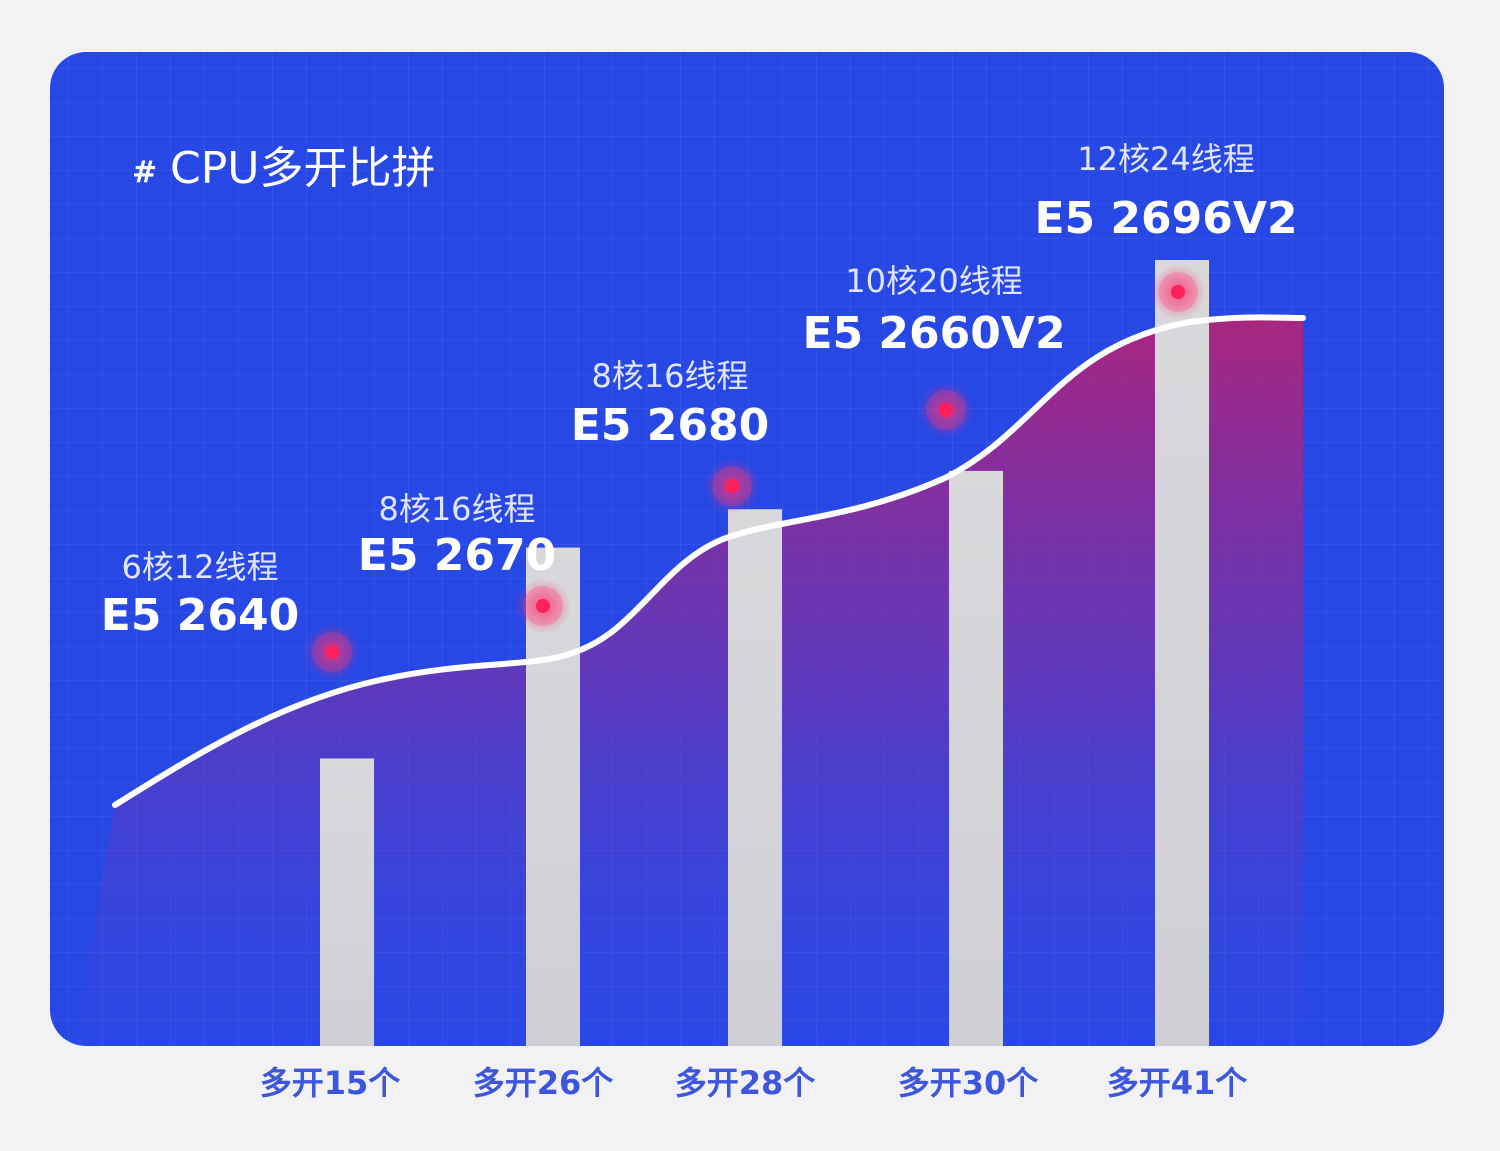  I want to click on processor-spec-3: 8核16线程, so click(669, 376).